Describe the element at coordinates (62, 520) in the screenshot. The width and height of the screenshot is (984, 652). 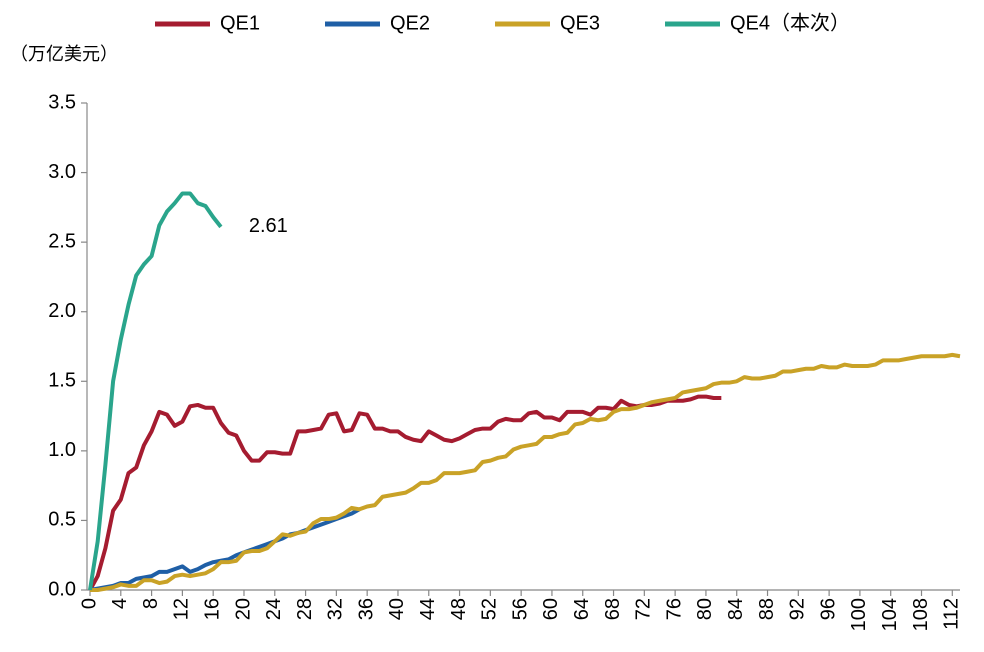
I see `y-tick-label: 0.5` at that location.